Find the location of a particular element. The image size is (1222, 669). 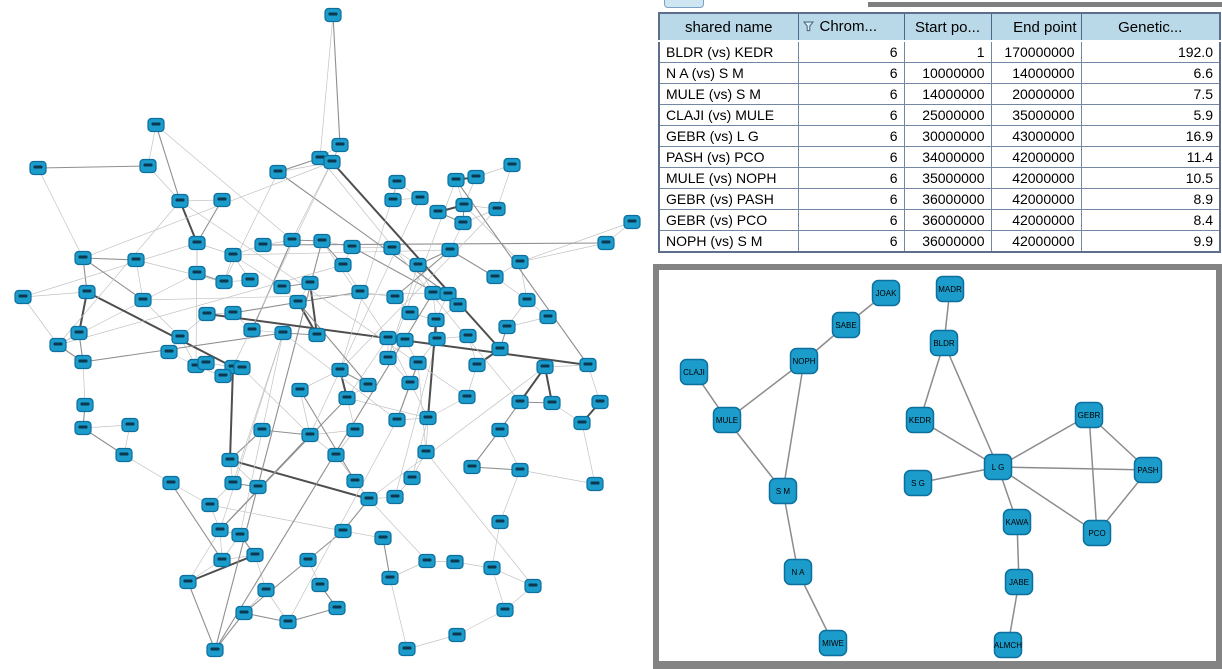

table-row: GEBR (vs) PASH 6 36000000 42000000 8.9 is located at coordinates (939, 199).